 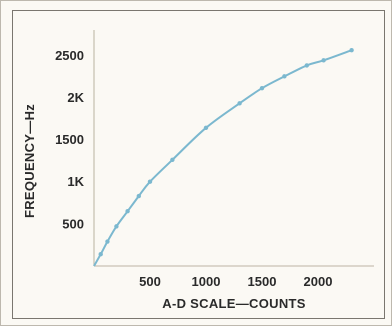 I want to click on y-tick-label: 2500, so click(x=69, y=55).